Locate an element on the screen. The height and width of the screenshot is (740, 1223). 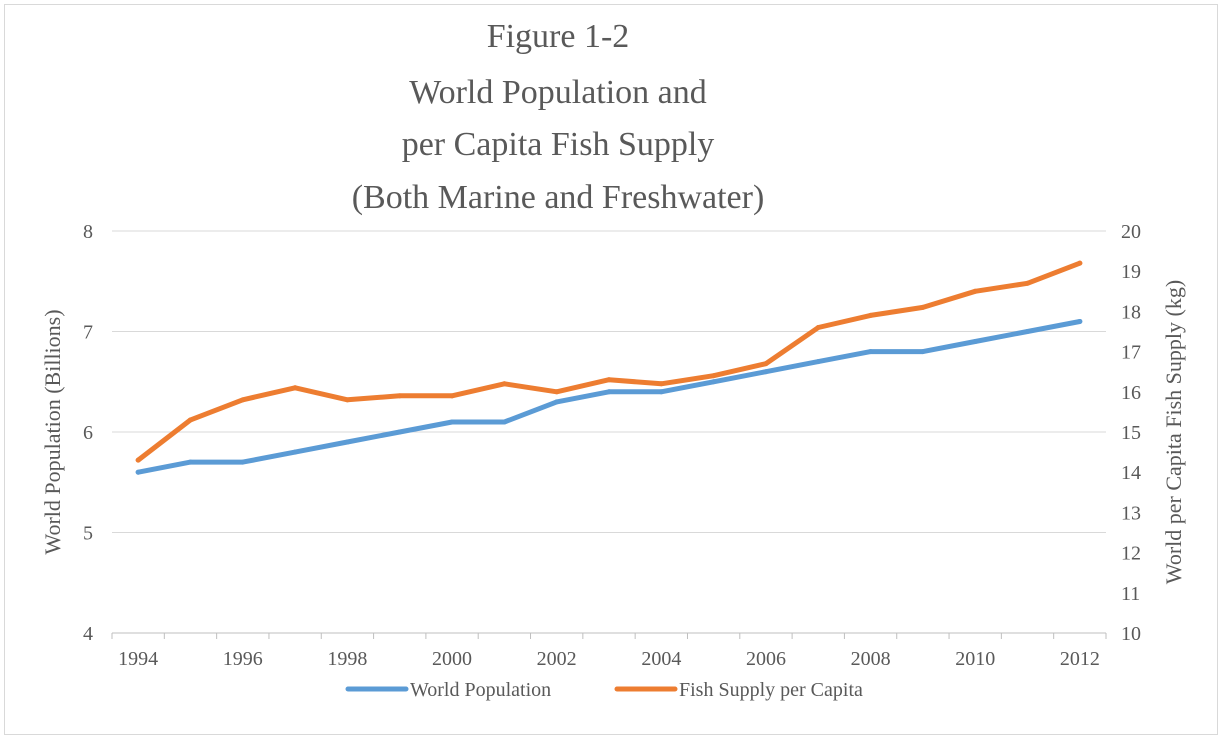
legend-label: World Population is located at coordinates (480, 690).